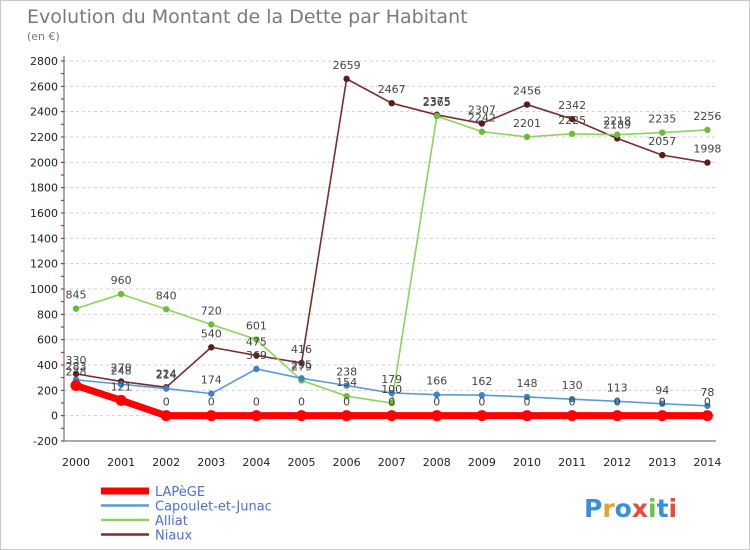 The image size is (750, 550). I want to click on data-label: 94, so click(662, 390).